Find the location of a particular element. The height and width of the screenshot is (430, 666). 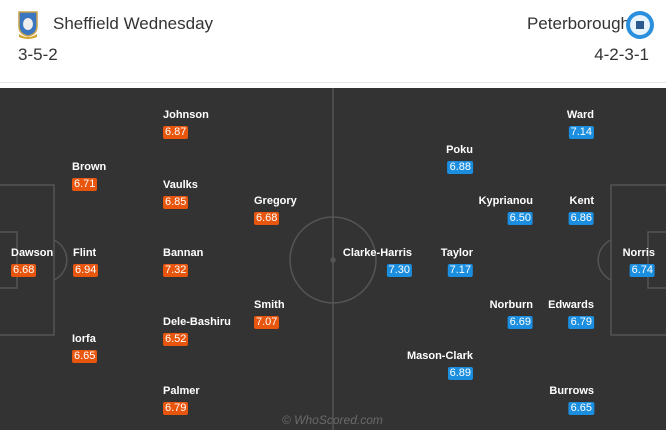

player-name: Kyprianou is located at coordinates (505, 201).